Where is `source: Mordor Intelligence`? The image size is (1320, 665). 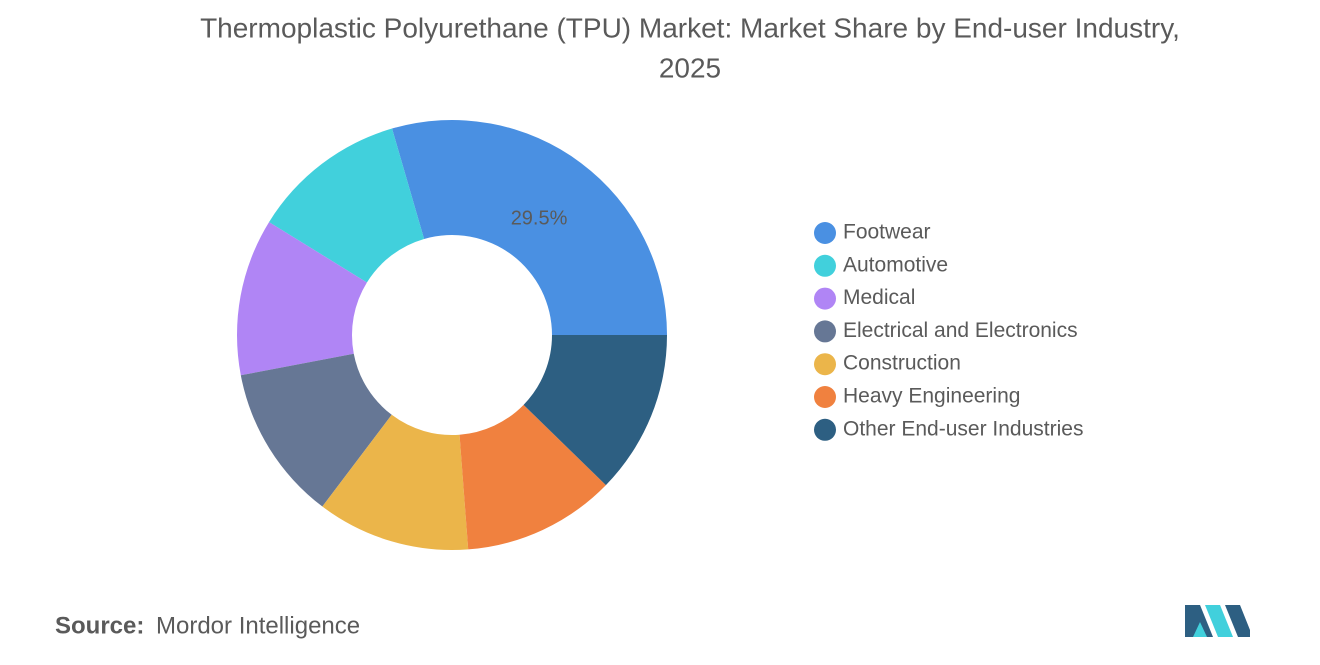
source: Mordor Intelligence is located at coordinates (258, 625).